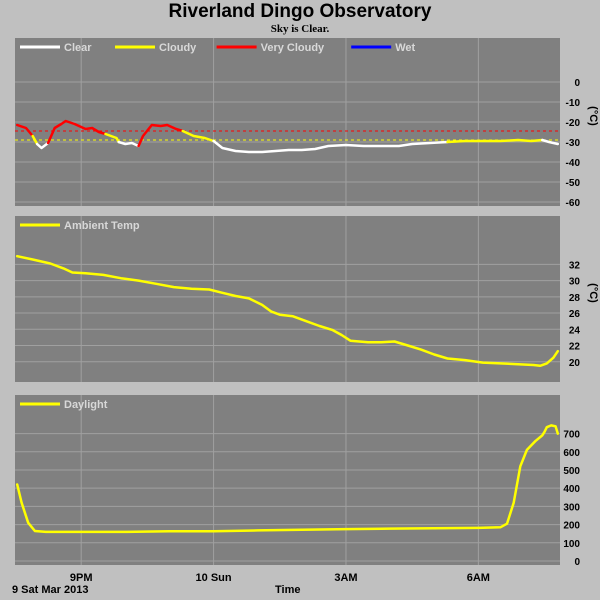 The width and height of the screenshot is (600, 600). I want to click on y-tick-label: -50, so click(573, 183).